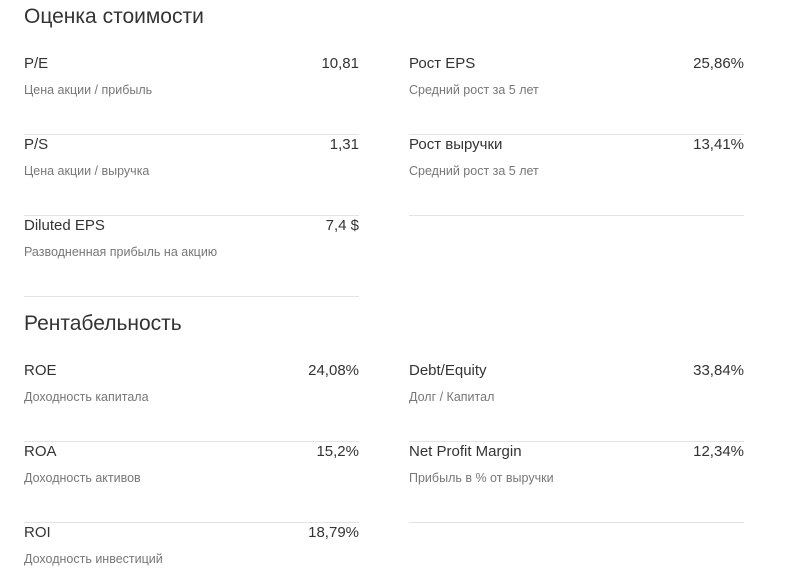 The width and height of the screenshot is (803, 577). Describe the element at coordinates (40, 451) in the screenshot. I see `metric-name: ROA` at that location.